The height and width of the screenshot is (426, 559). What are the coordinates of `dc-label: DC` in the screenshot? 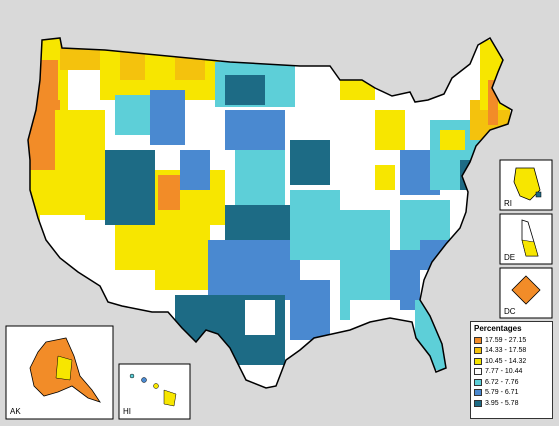 It's located at (510, 311).